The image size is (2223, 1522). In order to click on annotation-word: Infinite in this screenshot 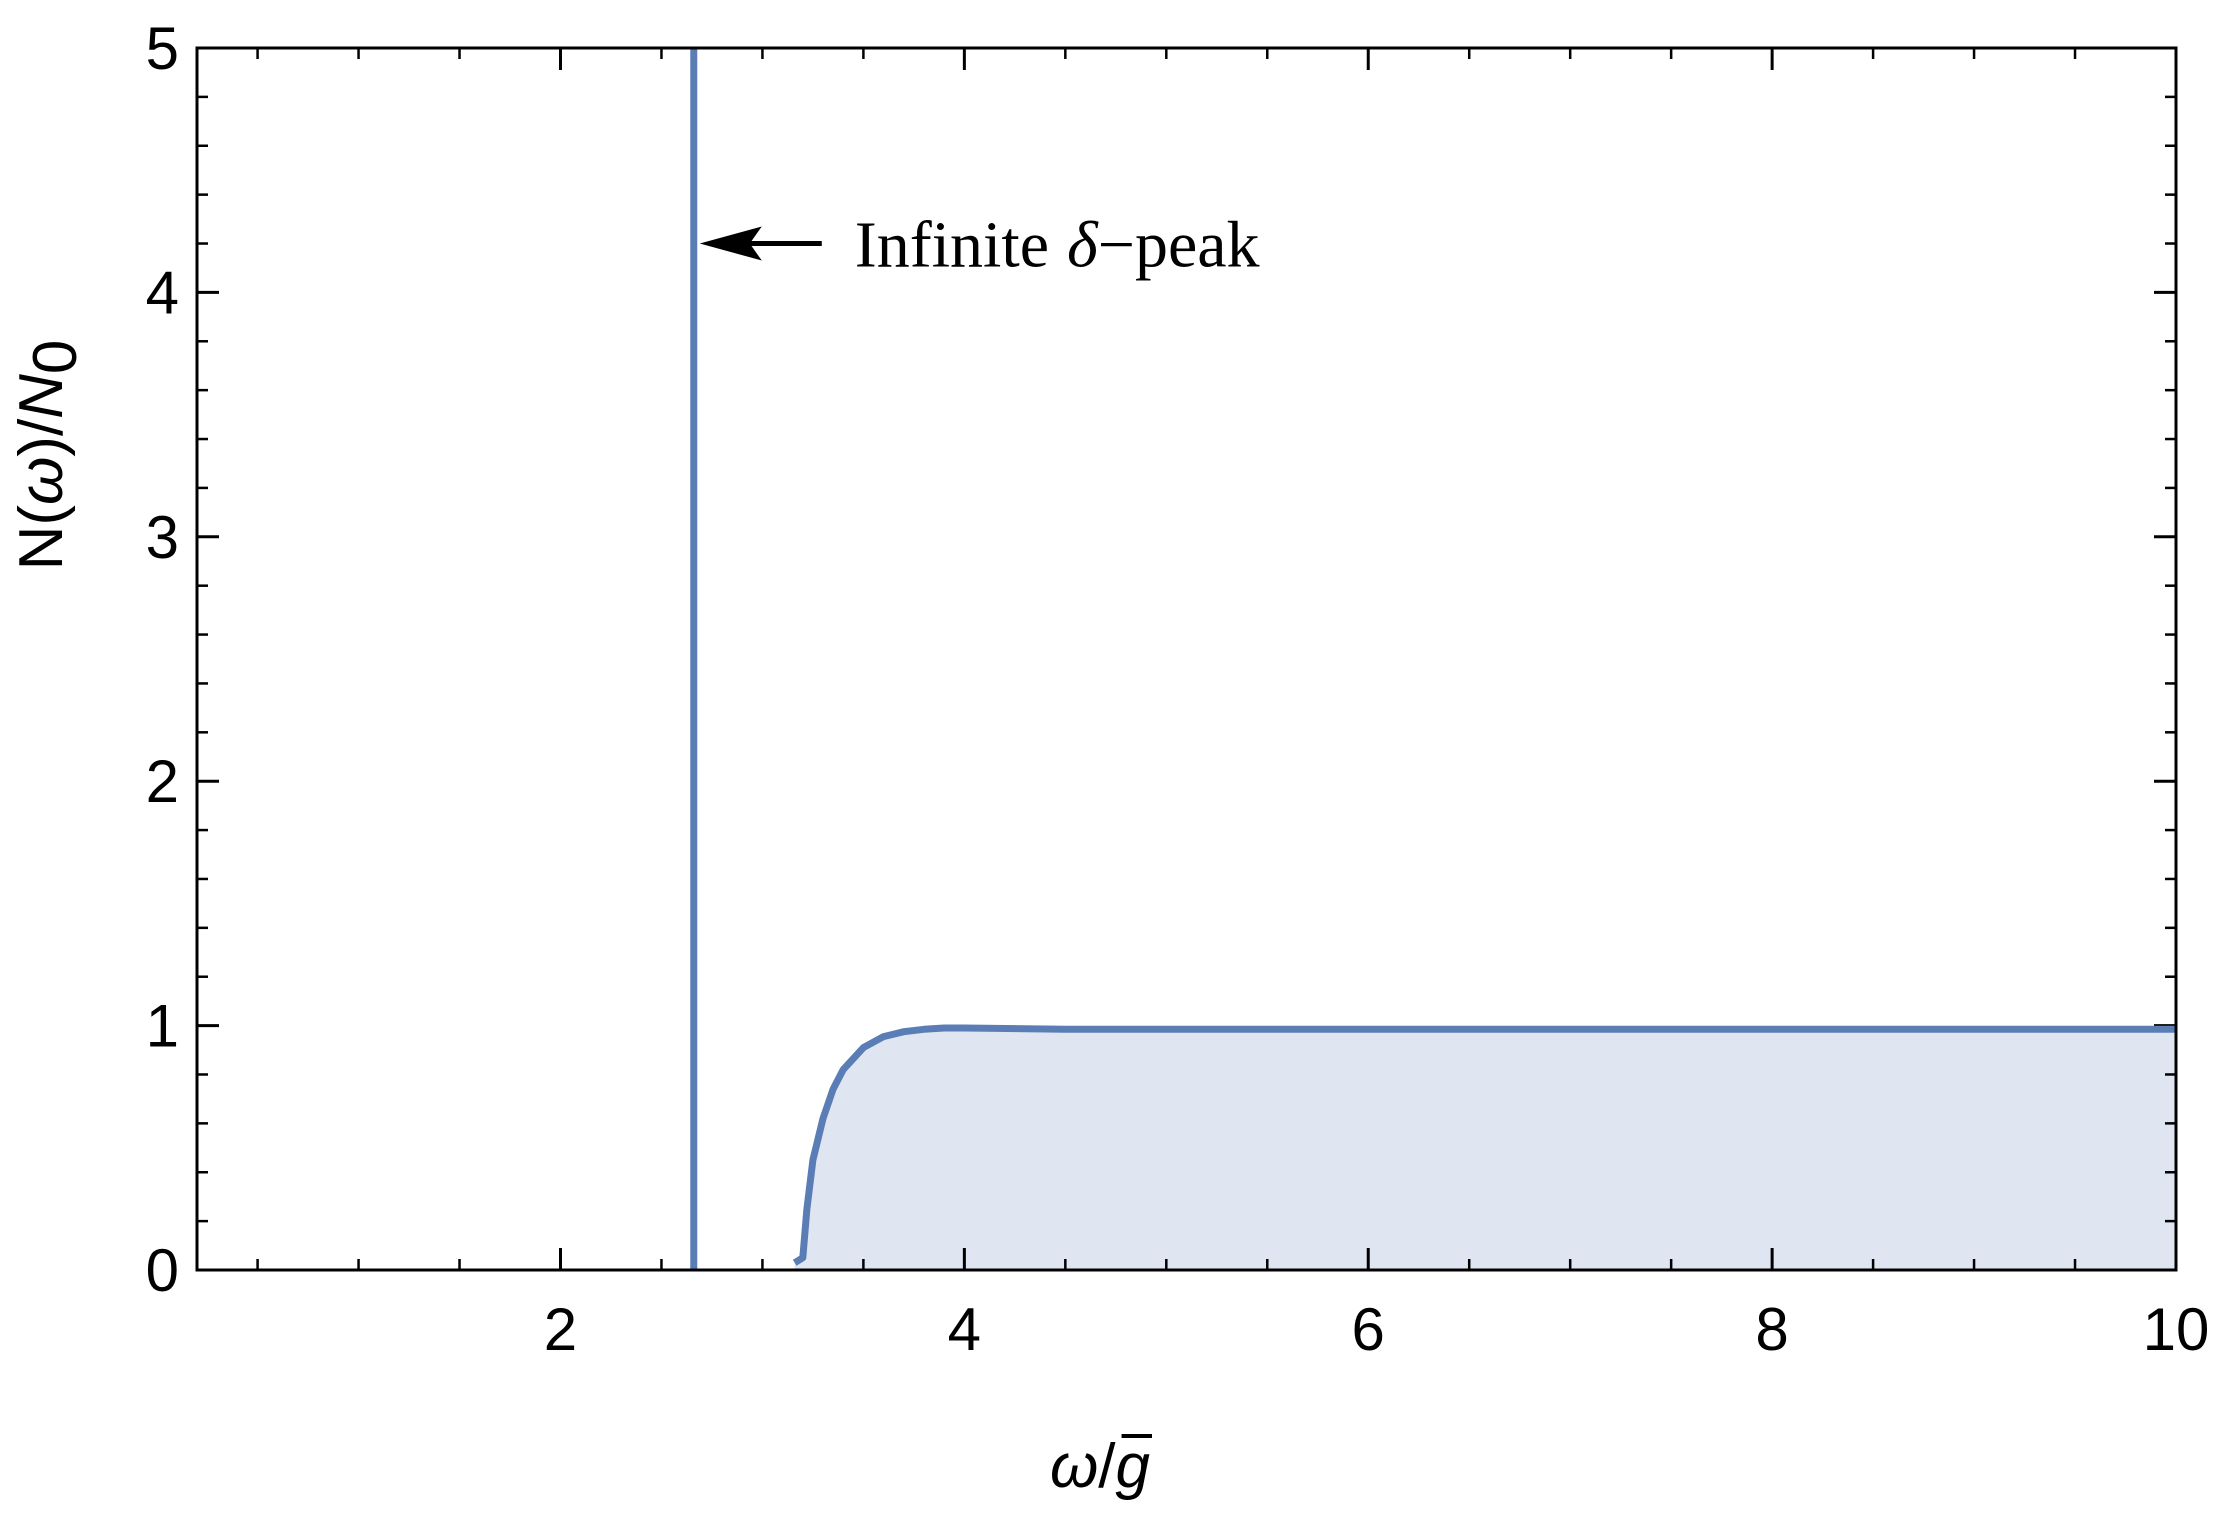, I will do `click(952, 245)`.